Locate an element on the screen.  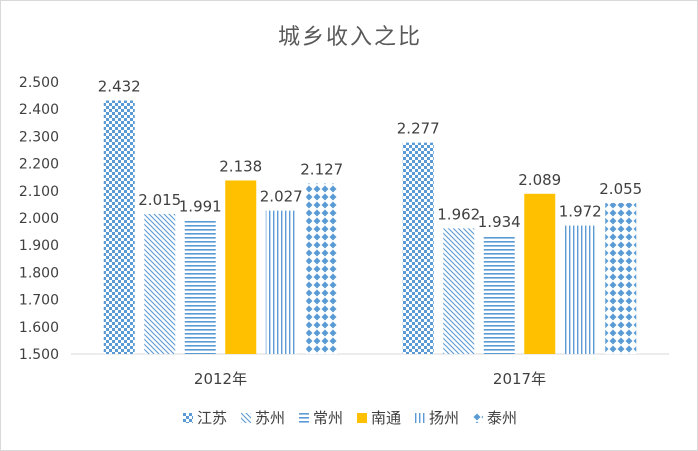
y-tick-label: 2.100 is located at coordinates (39, 192).